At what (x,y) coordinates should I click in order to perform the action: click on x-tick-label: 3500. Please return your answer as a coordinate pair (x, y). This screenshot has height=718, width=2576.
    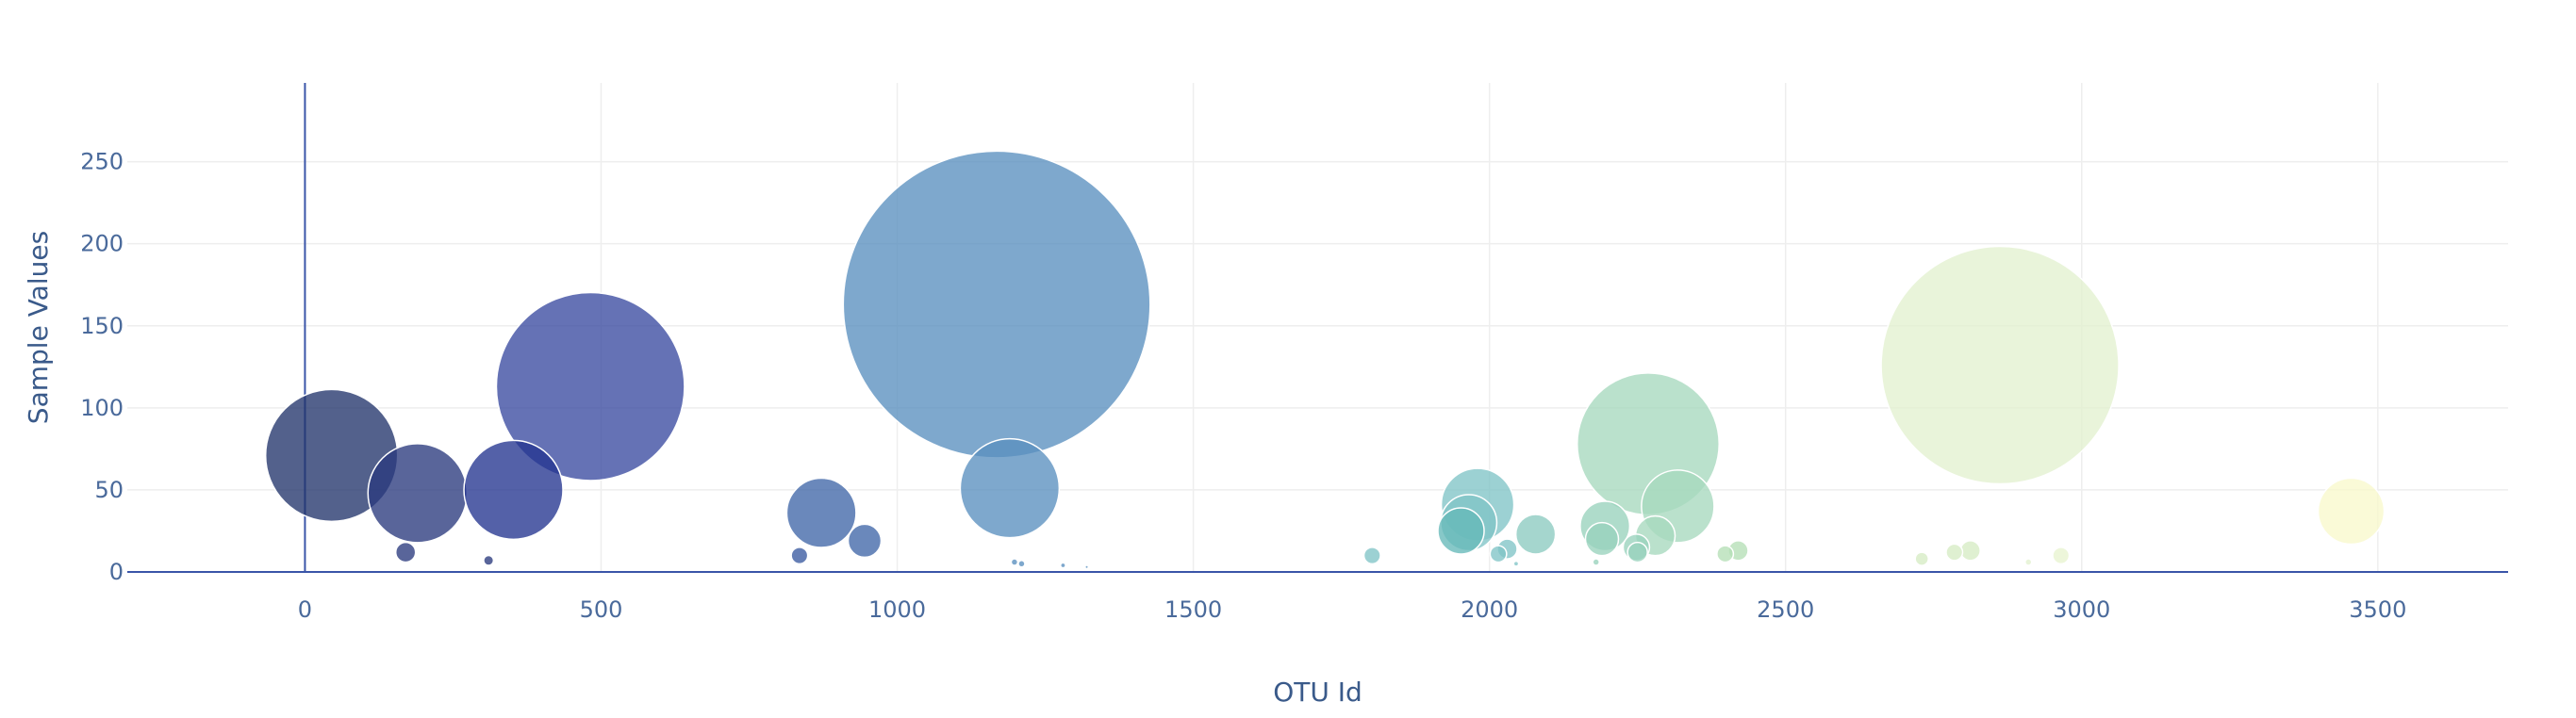
    Looking at the image, I should click on (2377, 609).